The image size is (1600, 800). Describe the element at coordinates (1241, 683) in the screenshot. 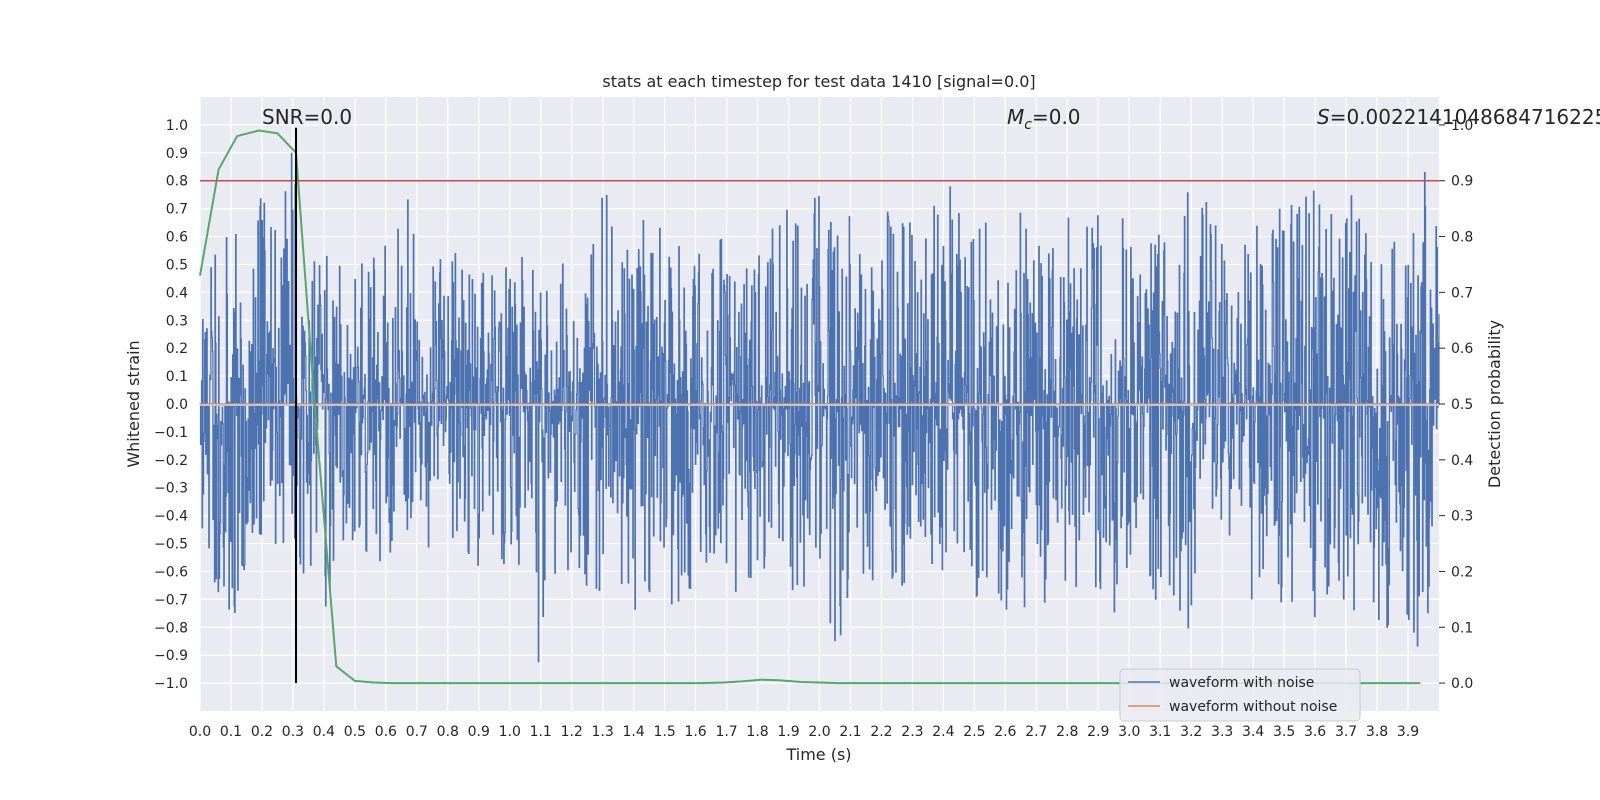

I see `legend-label-noise: waveform with noise` at that location.